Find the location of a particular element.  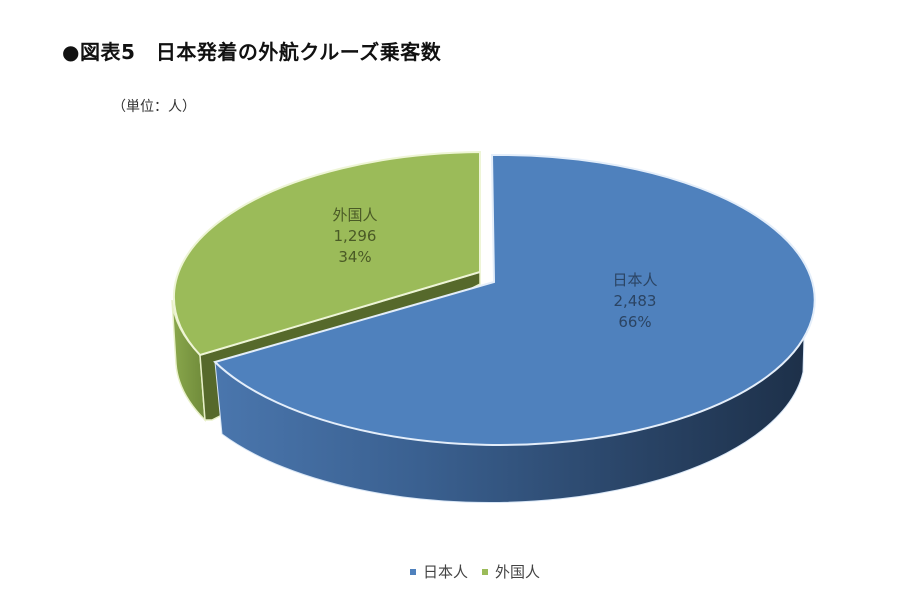

unit-label: （単位：人） is located at coordinates (154, 107).